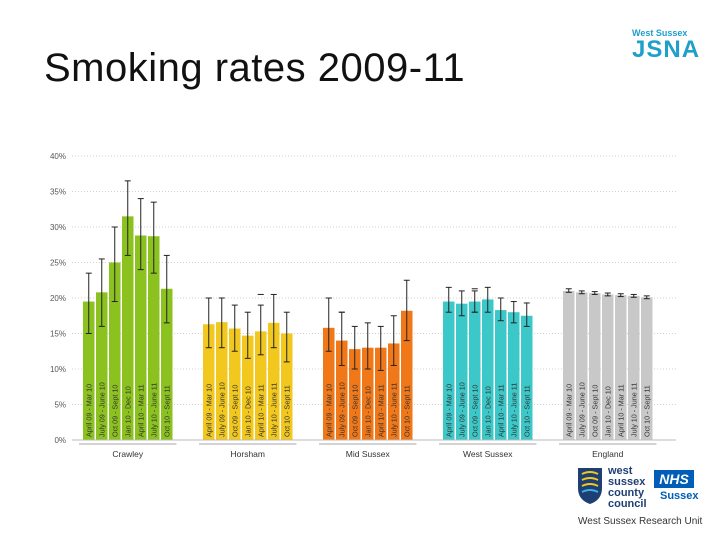 The height and width of the screenshot is (540, 720). I want to click on y-tick-label: 15%, so click(58, 334).